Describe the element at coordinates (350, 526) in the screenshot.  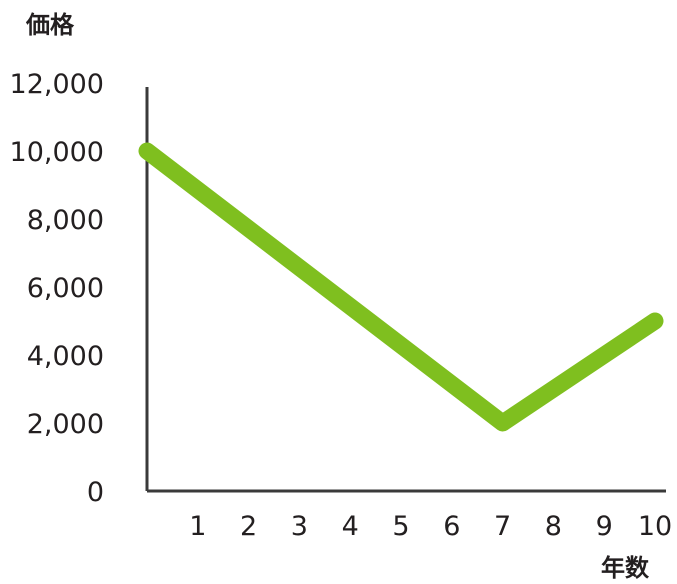
I see `x-tick-label: 4` at that location.